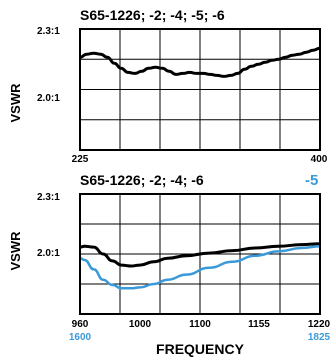 The image size is (333, 358). What do you see at coordinates (200, 349) in the screenshot?
I see `chart-2-xlabel: FREQUENCY` at bounding box center [200, 349].